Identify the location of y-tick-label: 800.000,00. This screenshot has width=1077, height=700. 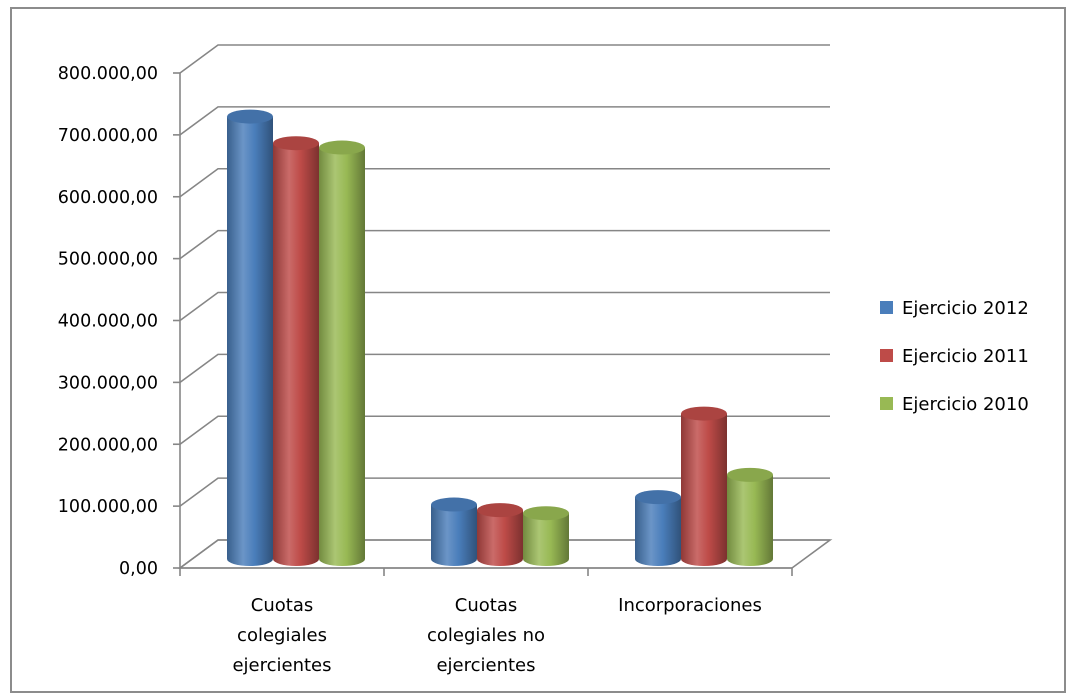
(108, 74).